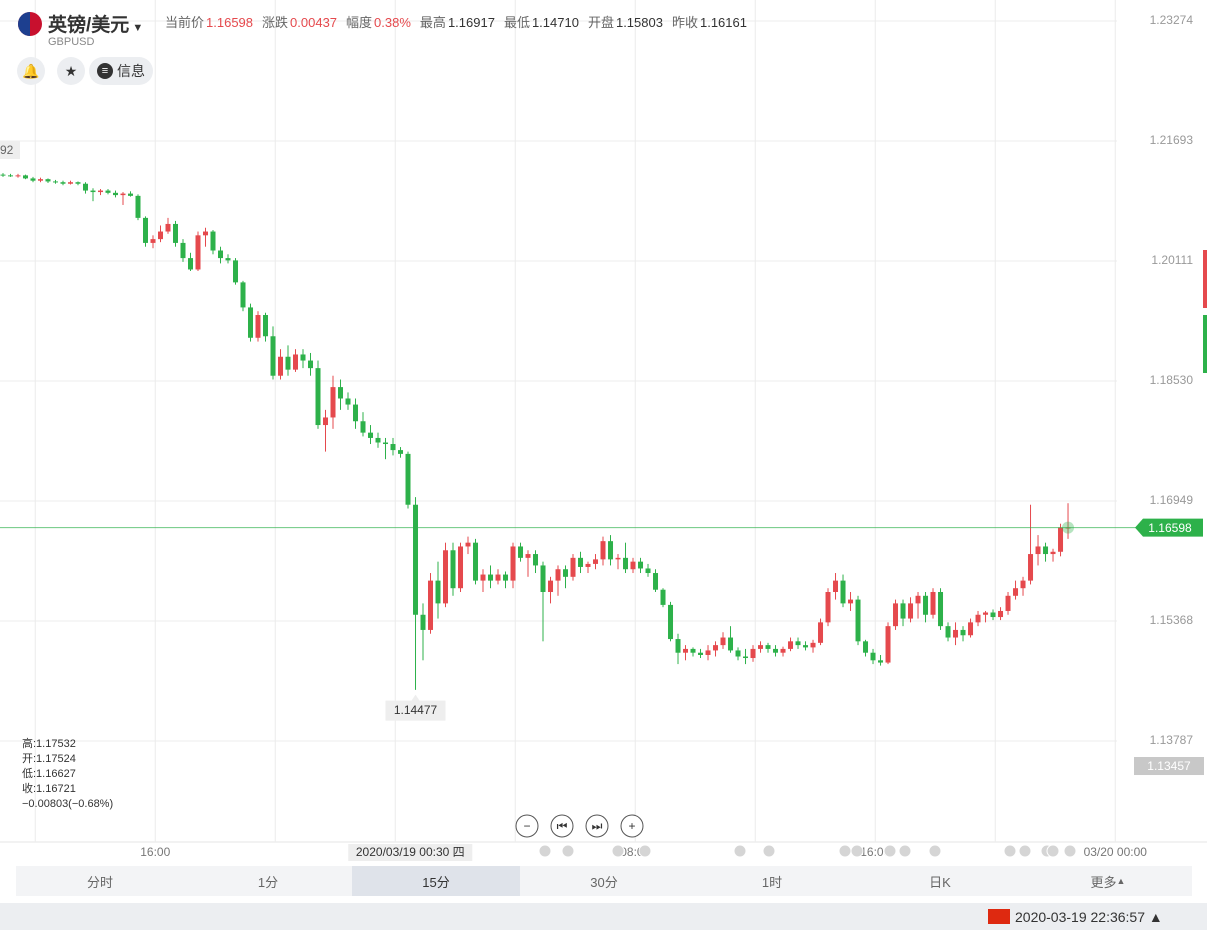 This screenshot has width=1207, height=930. I want to click on dropdown-arrow: ▼, so click(136, 28).